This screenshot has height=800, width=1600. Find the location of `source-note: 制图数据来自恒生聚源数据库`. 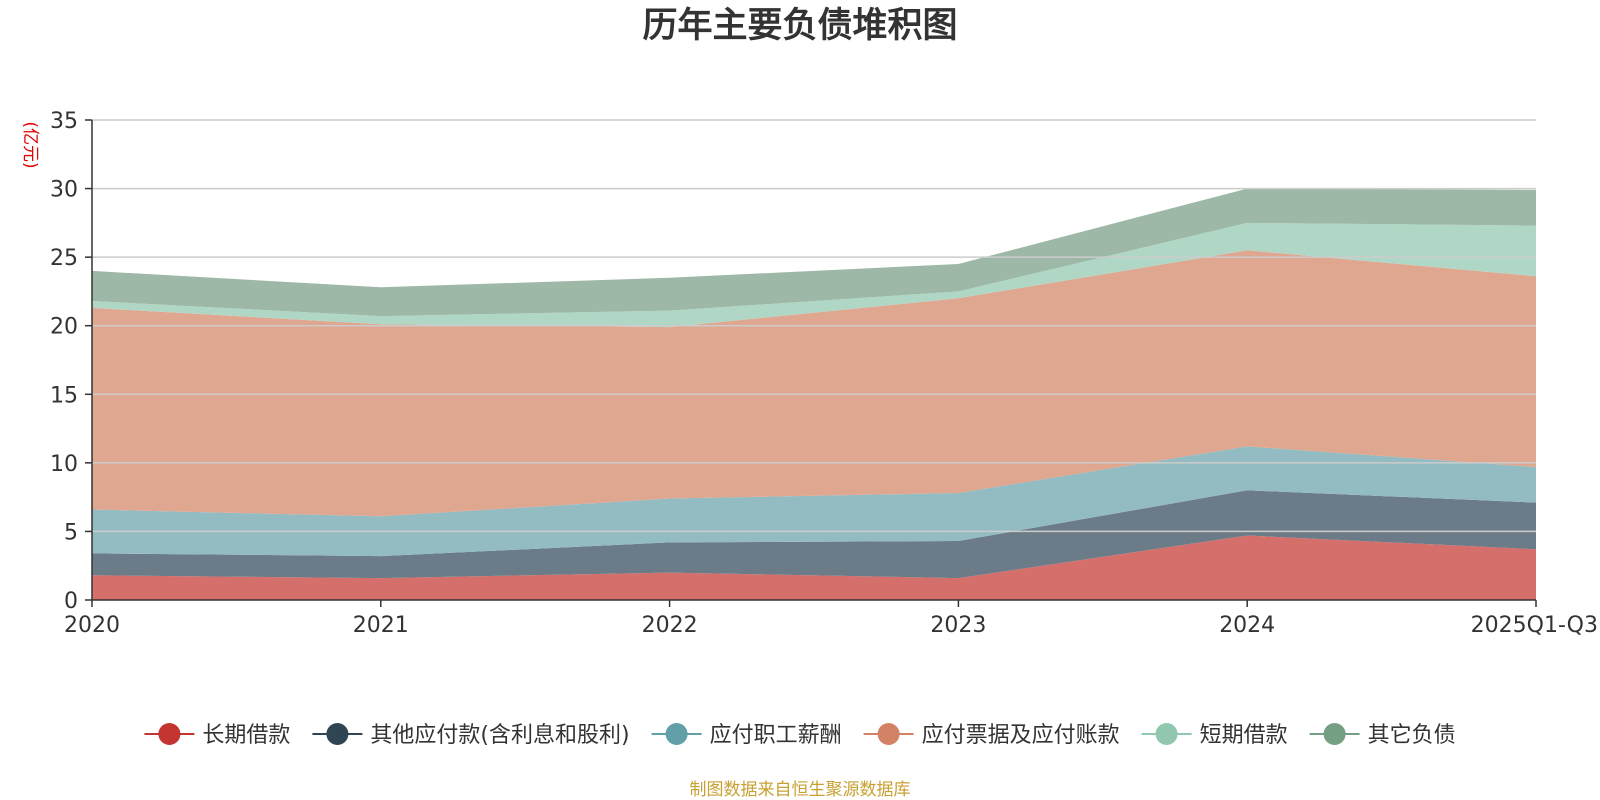

source-note: 制图数据来自恒生聚源数据库 is located at coordinates (800, 790).